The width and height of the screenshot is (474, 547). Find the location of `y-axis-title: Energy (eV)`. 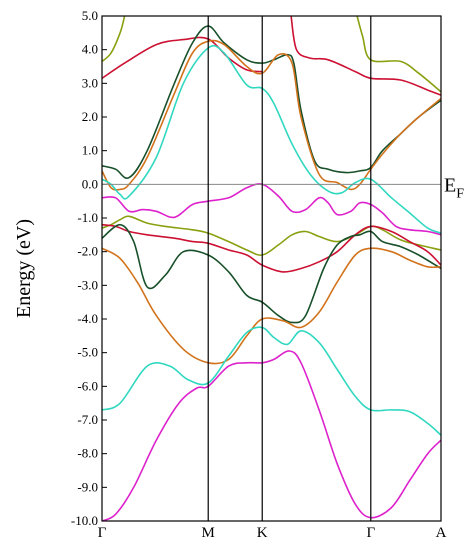

y-axis-title: Energy (eV) is located at coordinates (24, 268).